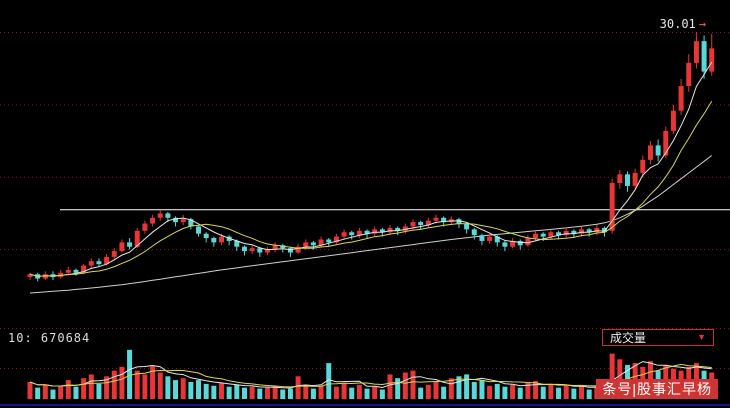  Describe the element at coordinates (701, 337) in the screenshot. I see `dropdown-arrow-icon: ▼` at that location.